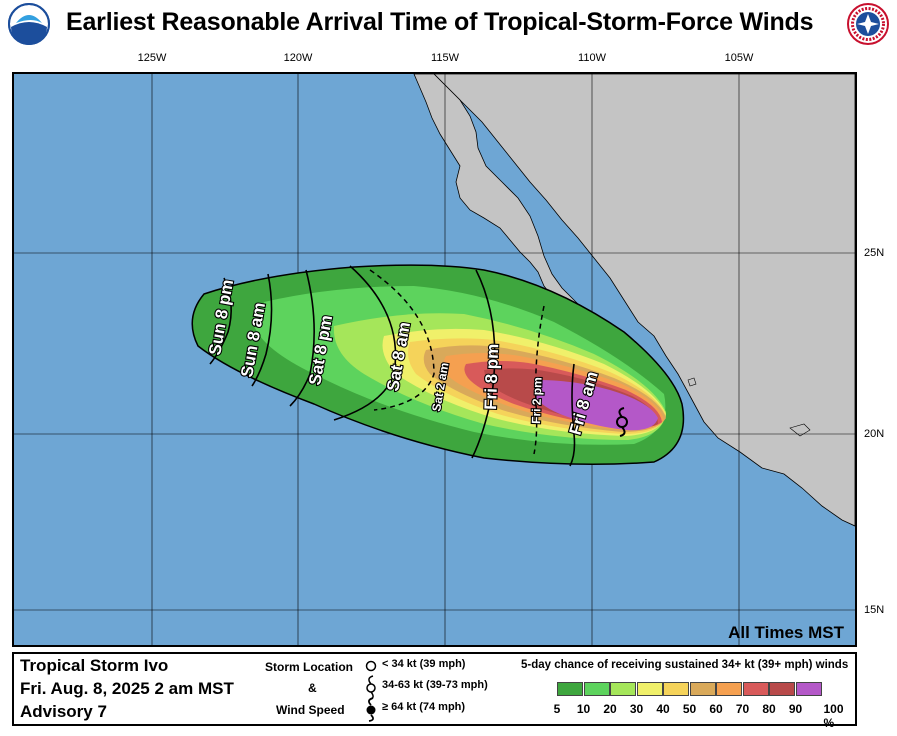 The width and height of the screenshot is (897, 736). What do you see at coordinates (537, 400) in the screenshot?
I see `time-label-fri-2pm: Fri 2 pm` at bounding box center [537, 400].